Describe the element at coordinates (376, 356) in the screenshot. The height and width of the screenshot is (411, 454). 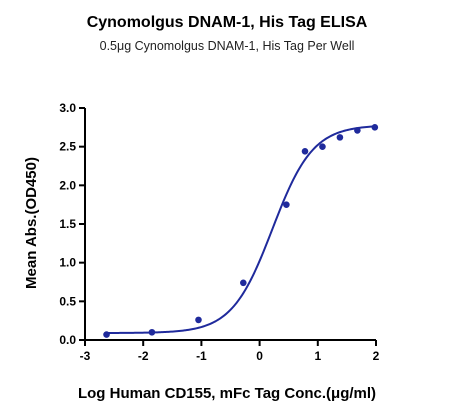
I see `x-tick-label: 2` at that location.